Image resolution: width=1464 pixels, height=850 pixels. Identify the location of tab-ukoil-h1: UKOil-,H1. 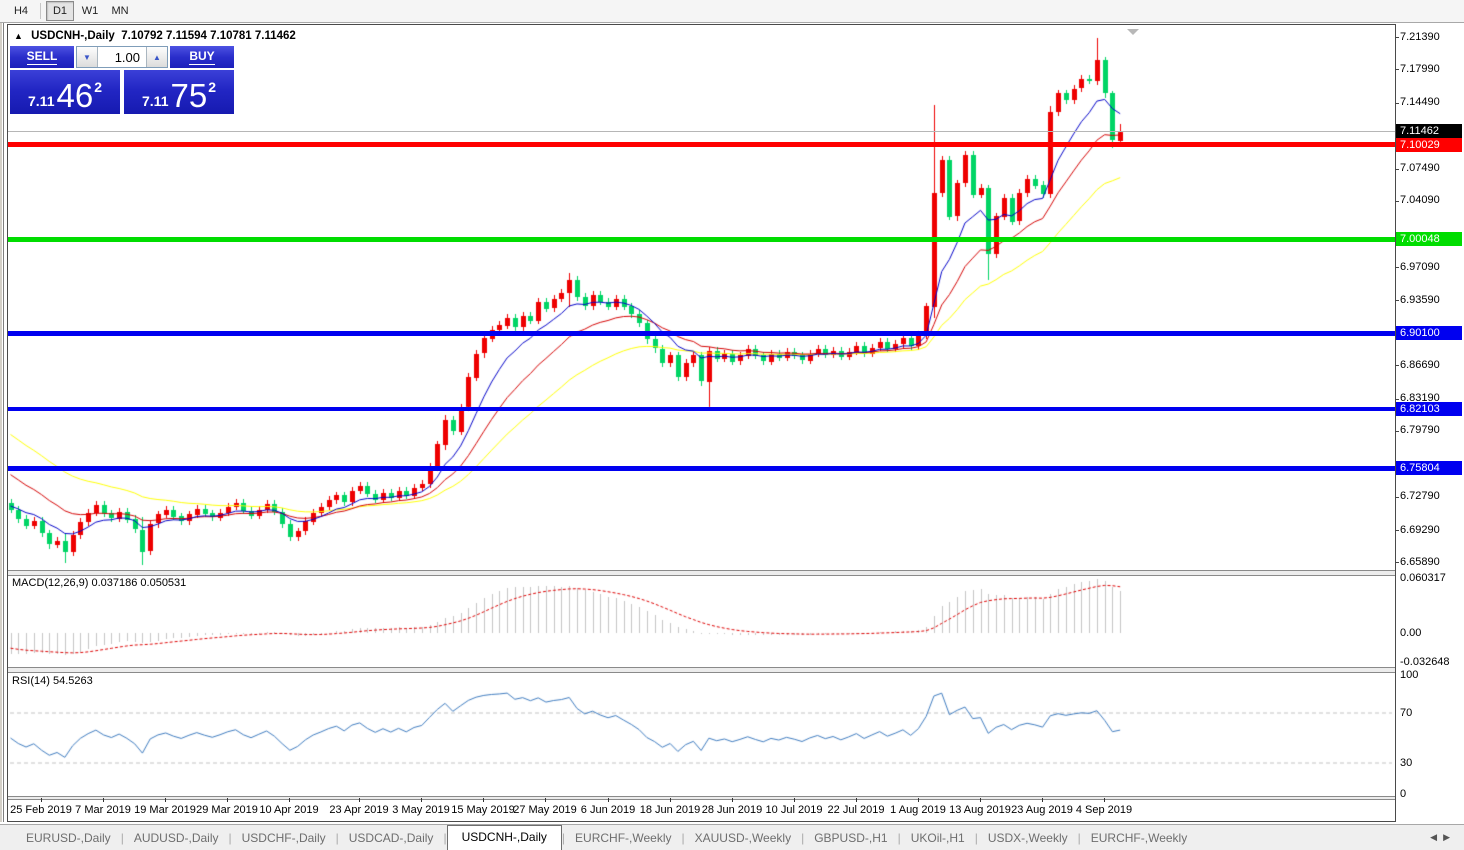
(937, 838).